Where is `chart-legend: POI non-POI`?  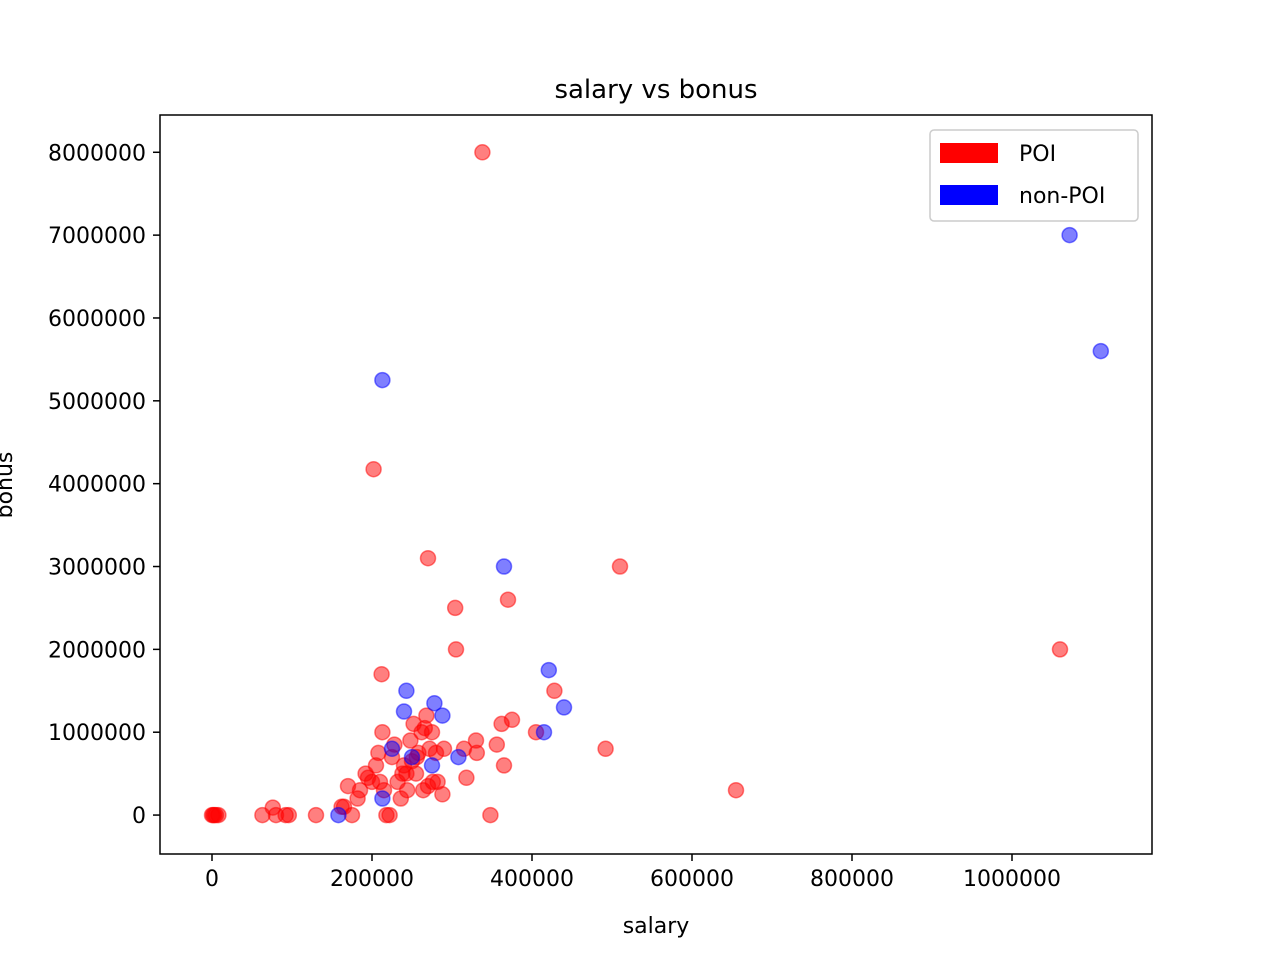 chart-legend: POI non-POI is located at coordinates (1034, 175).